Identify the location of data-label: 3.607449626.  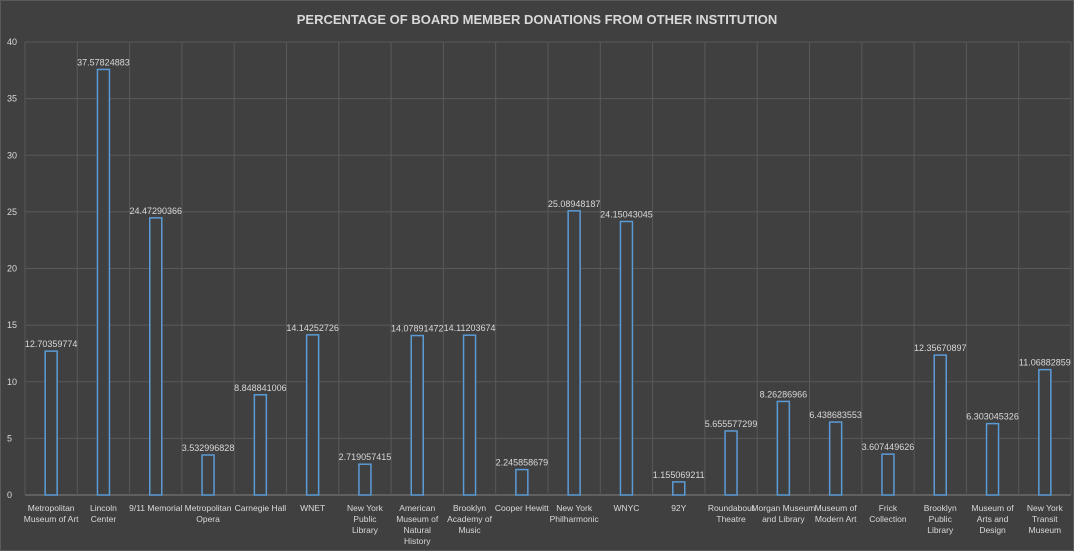
(888, 447).